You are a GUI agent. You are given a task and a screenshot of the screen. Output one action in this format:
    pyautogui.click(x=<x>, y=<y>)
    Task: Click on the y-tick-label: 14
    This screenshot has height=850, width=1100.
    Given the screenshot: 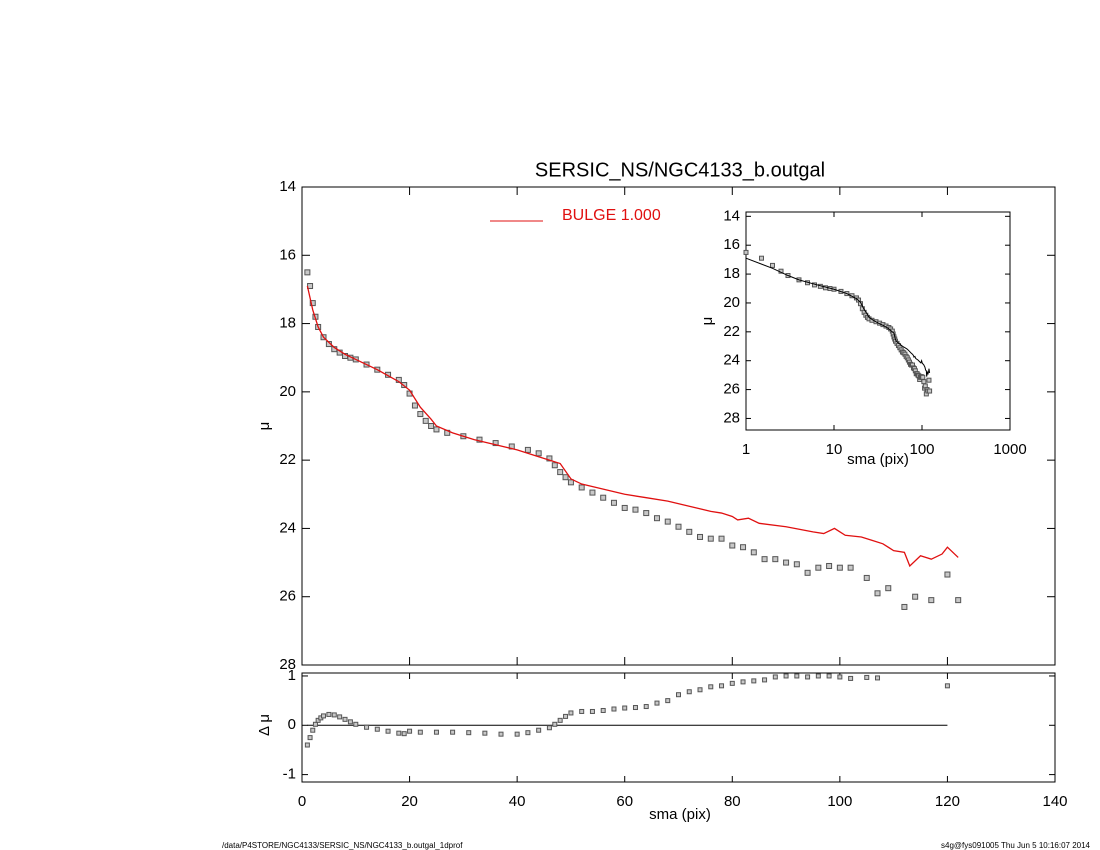 What is the action you would take?
    pyautogui.click(x=287, y=186)
    